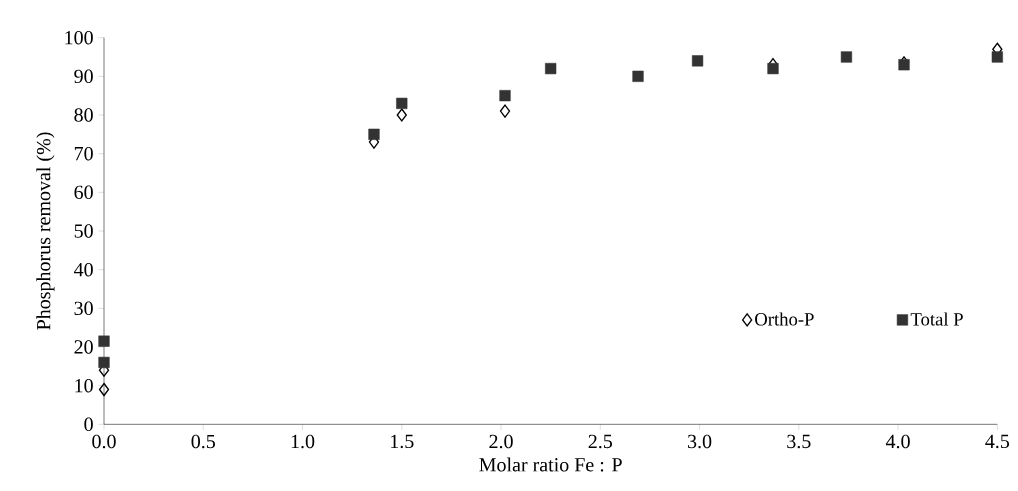 The width and height of the screenshot is (1018, 491). I want to click on y-tick-label: 30, so click(83, 308).